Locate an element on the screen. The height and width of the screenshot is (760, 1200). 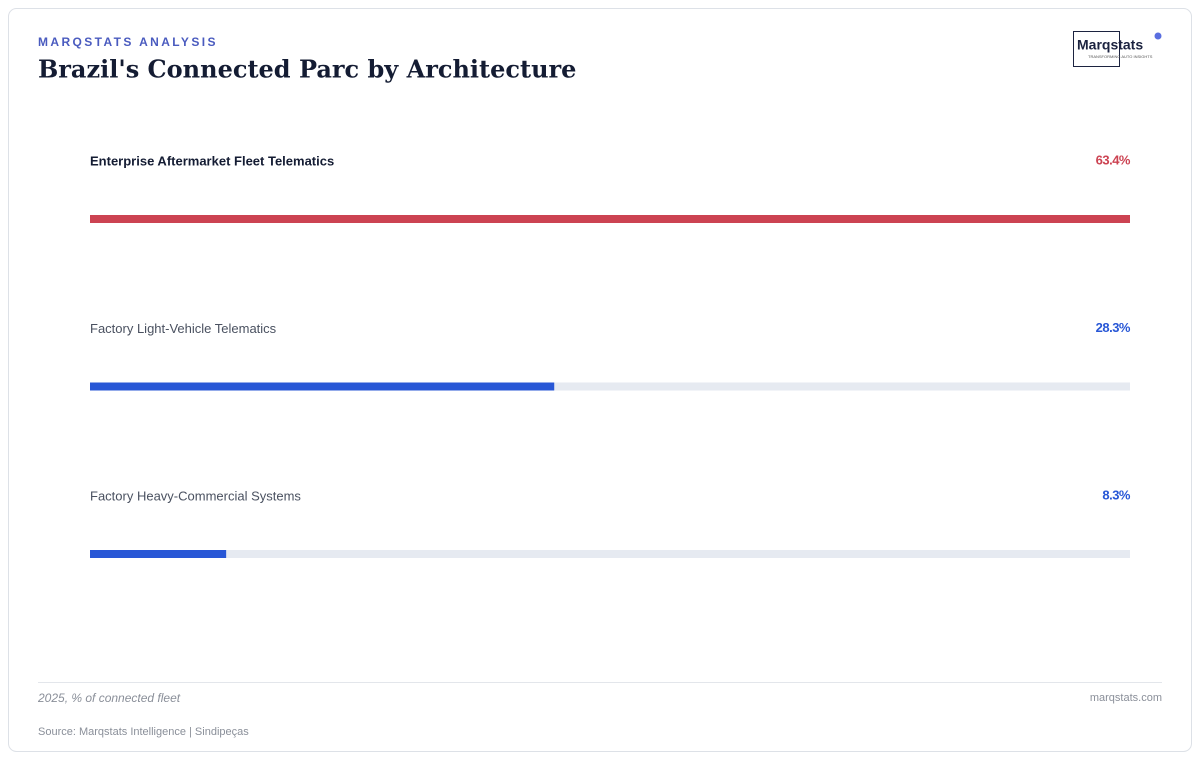
logo-name: Marqstats is located at coordinates (1110, 45).